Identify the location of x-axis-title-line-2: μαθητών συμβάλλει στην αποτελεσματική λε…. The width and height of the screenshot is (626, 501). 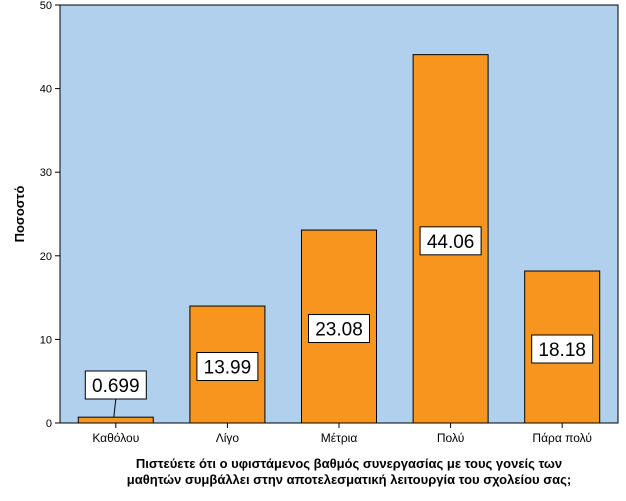
(349, 479).